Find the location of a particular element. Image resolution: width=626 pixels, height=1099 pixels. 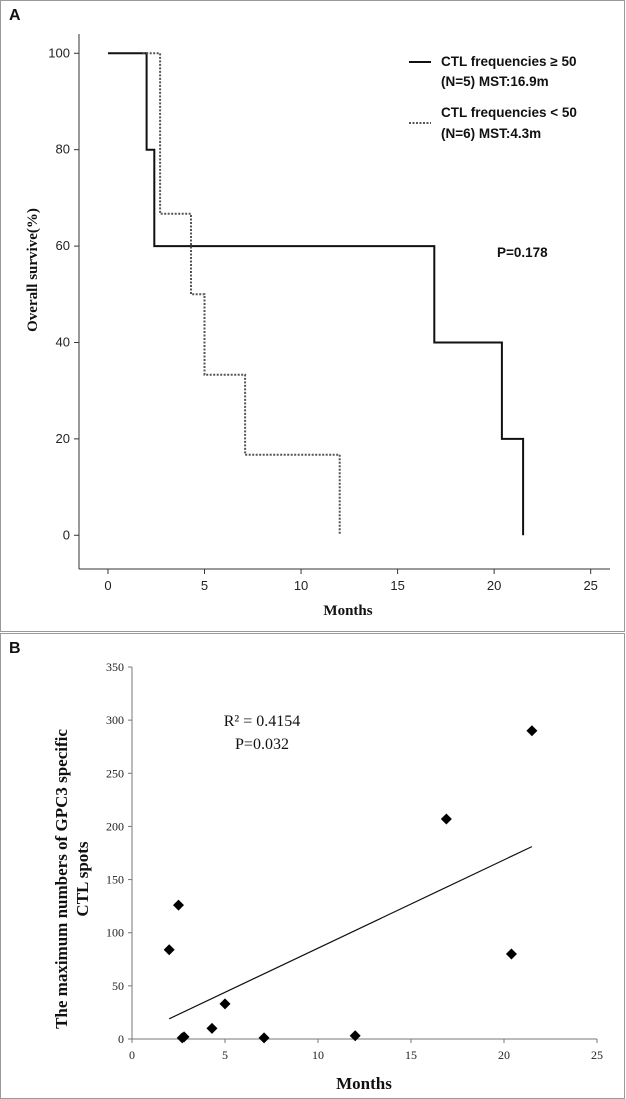

y-tick-label: 150 is located at coordinates (115, 880).